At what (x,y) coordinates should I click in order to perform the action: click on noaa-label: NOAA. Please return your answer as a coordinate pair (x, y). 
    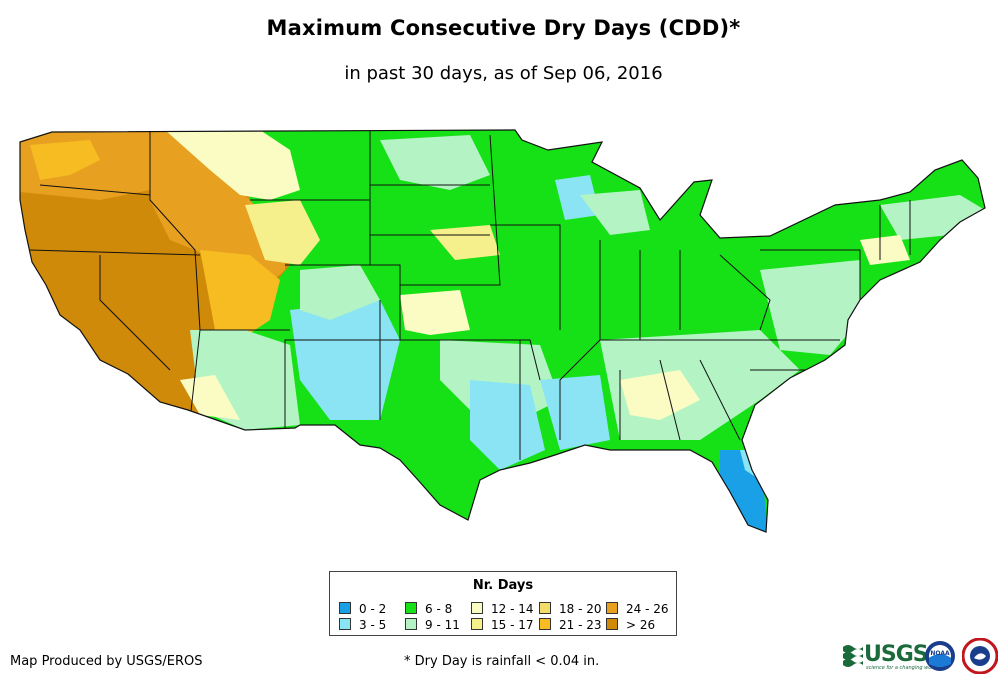
    Looking at the image, I should click on (940, 653).